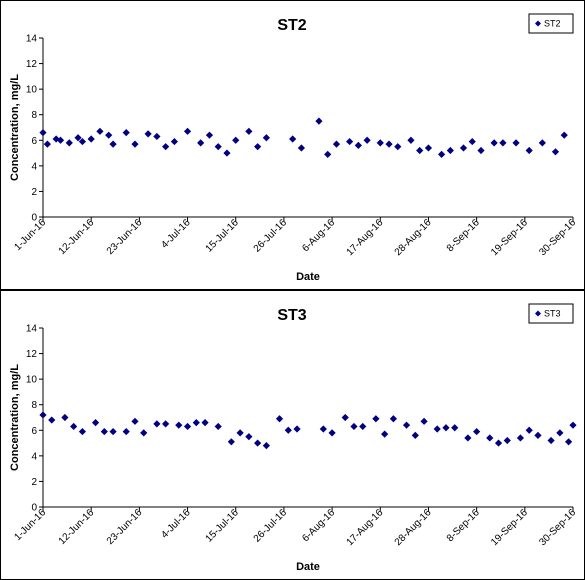 This screenshot has width=585, height=580. Describe the element at coordinates (223, 236) in the screenshot. I see `x-tick-label: 15-Jul-16` at that location.